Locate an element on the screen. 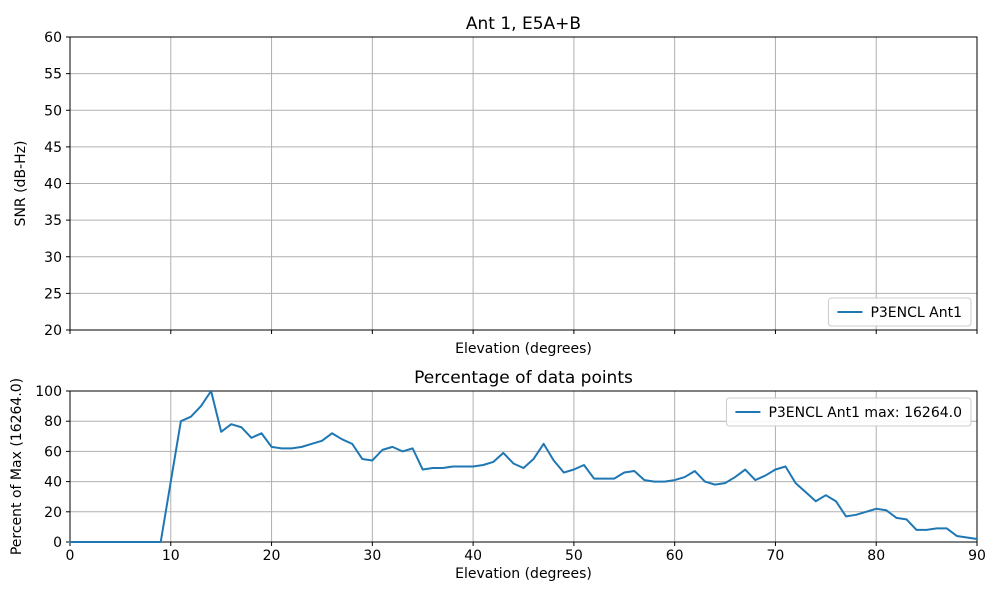 The image size is (1000, 604). x-tick-label: 80 is located at coordinates (876, 556).